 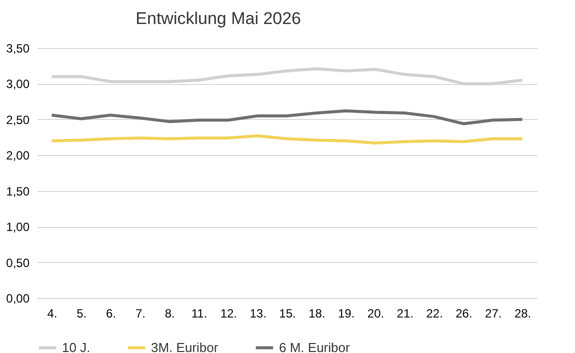 I want to click on x-tick-label: 26., so click(x=464, y=313).